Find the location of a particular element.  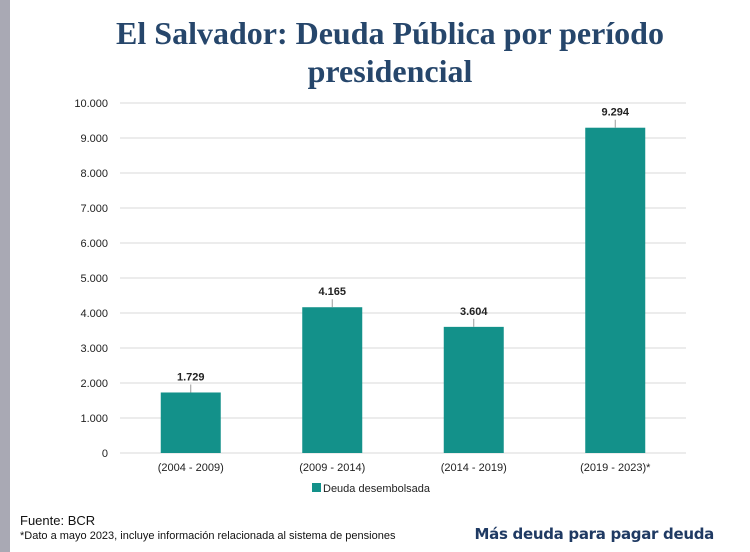

x-tick-label: (2009 - 2014) is located at coordinates (332, 468).